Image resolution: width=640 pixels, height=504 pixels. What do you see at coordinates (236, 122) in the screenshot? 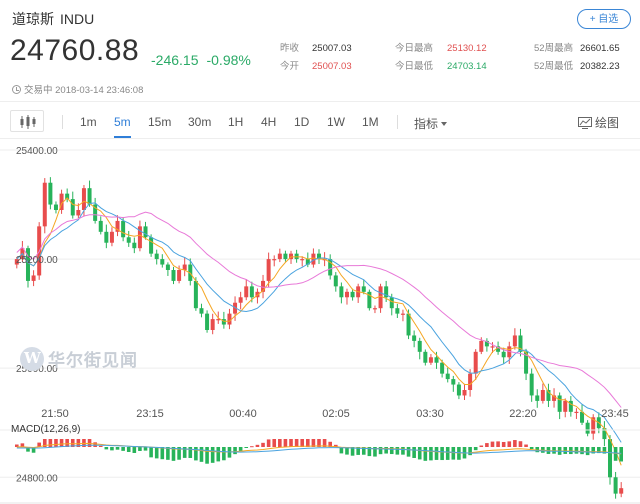
I see `period-1h: 1H` at bounding box center [236, 122].